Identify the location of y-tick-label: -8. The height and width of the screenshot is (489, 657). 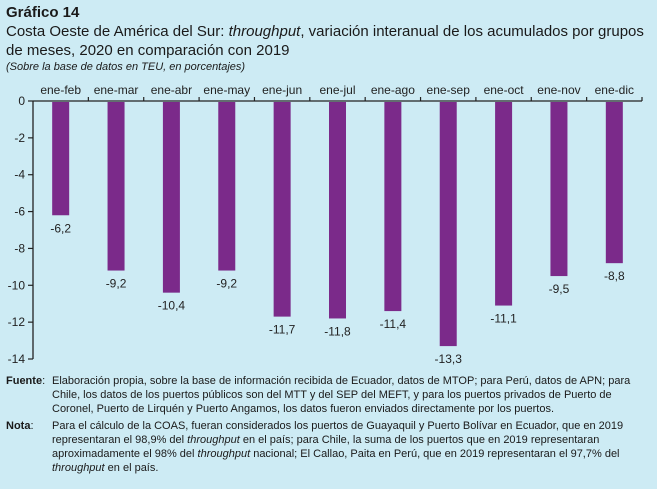
(19, 248).